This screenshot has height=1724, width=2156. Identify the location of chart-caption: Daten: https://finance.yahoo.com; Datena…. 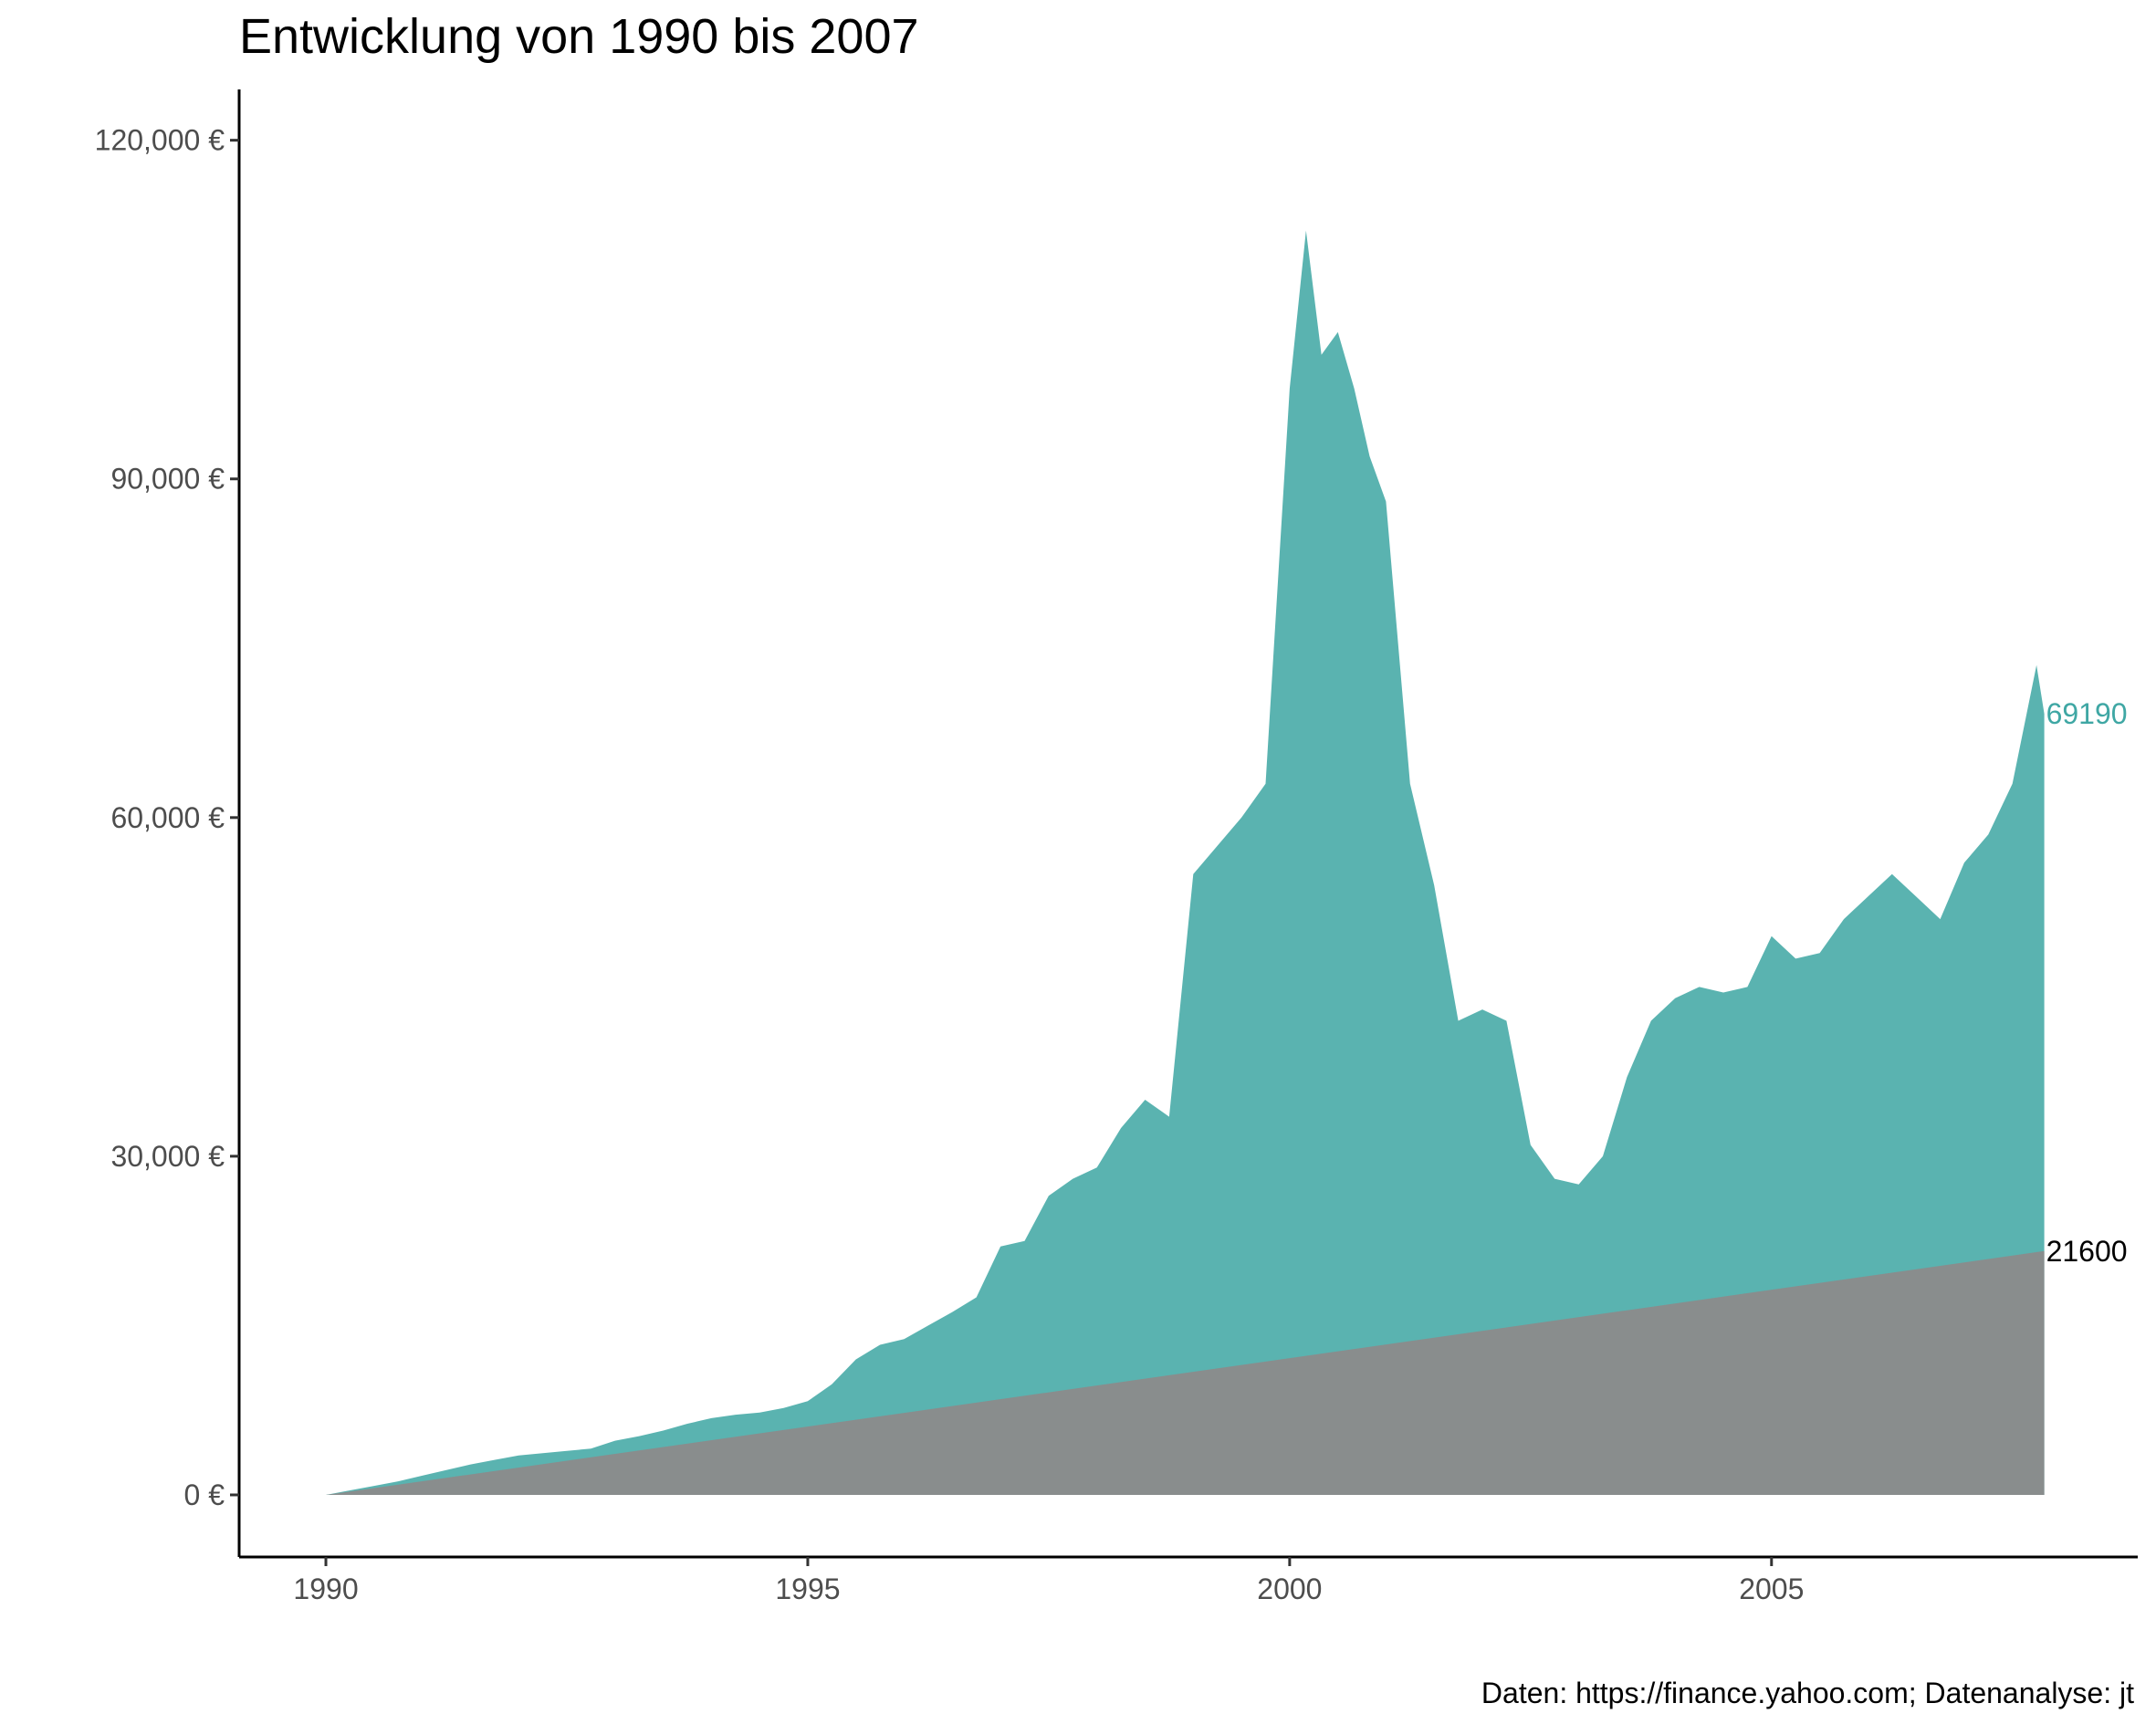
(1808, 1693).